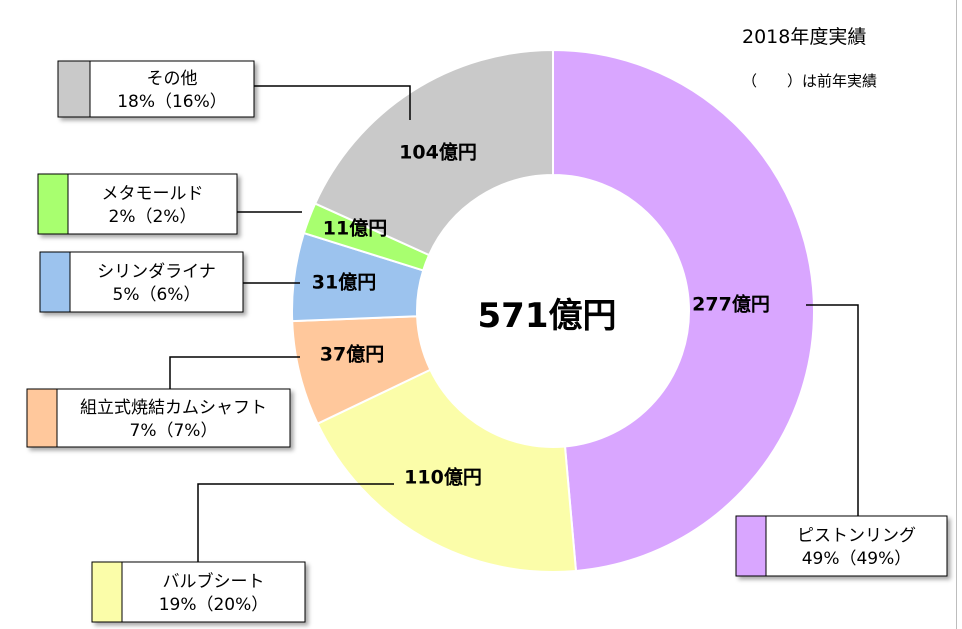 This screenshot has width=962, height=629. I want to click on series-name: ピストンリング, so click(856, 536).